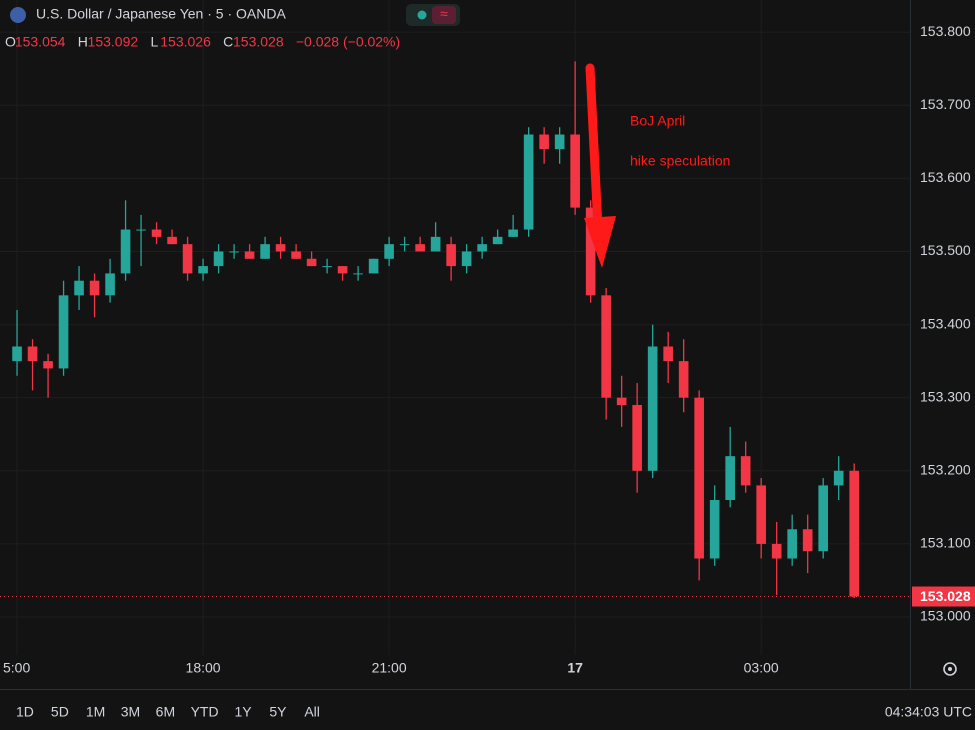 The image size is (975, 730). I want to click on annotation-arrowhead, so click(600, 242).